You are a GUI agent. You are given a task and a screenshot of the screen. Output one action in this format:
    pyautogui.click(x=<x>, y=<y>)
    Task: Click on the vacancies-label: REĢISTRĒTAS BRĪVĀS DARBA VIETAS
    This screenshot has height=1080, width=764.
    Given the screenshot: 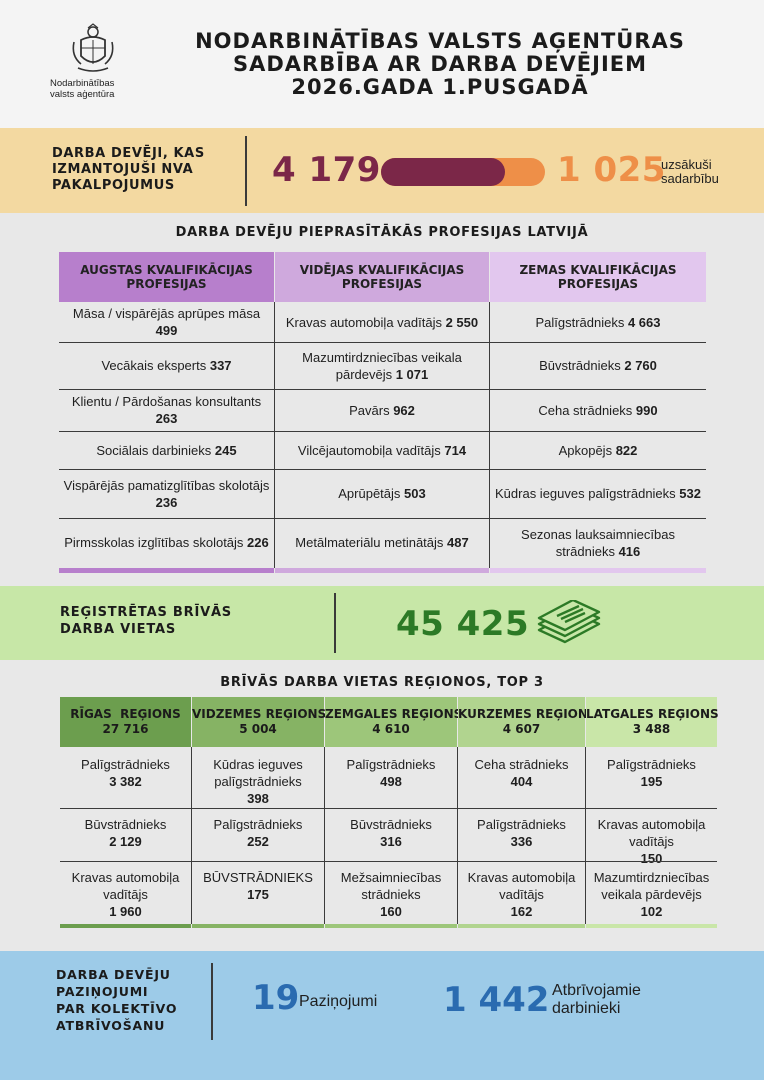 What is the action you would take?
    pyautogui.click(x=146, y=621)
    